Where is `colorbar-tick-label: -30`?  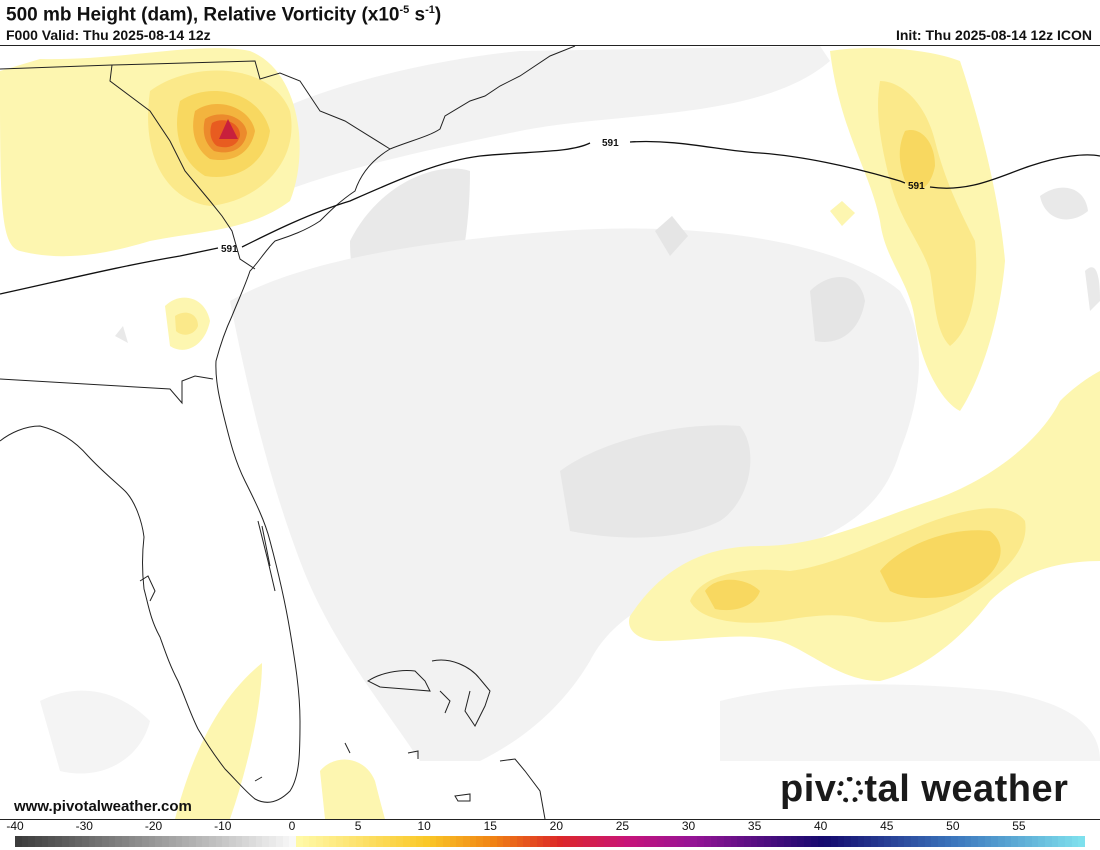
colorbar-tick-label: -30 is located at coordinates (84, 826).